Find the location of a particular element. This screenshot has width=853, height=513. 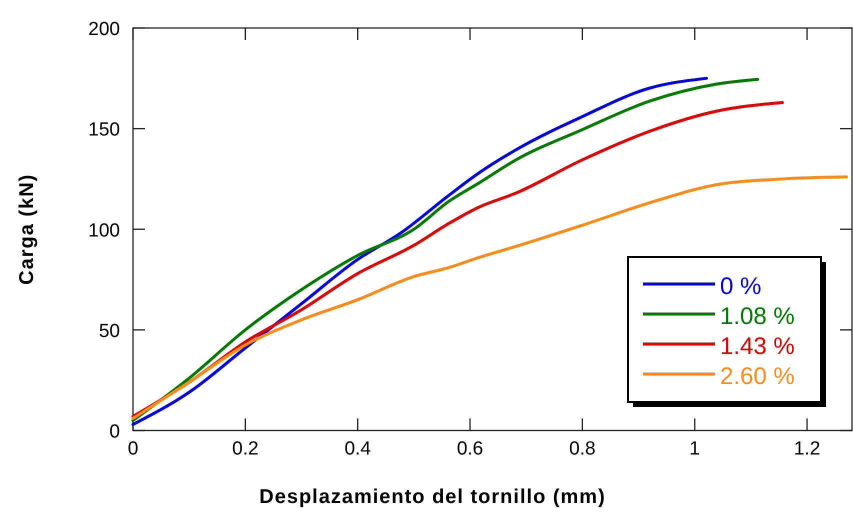

y-tick-label: 200 is located at coordinates (104, 29).